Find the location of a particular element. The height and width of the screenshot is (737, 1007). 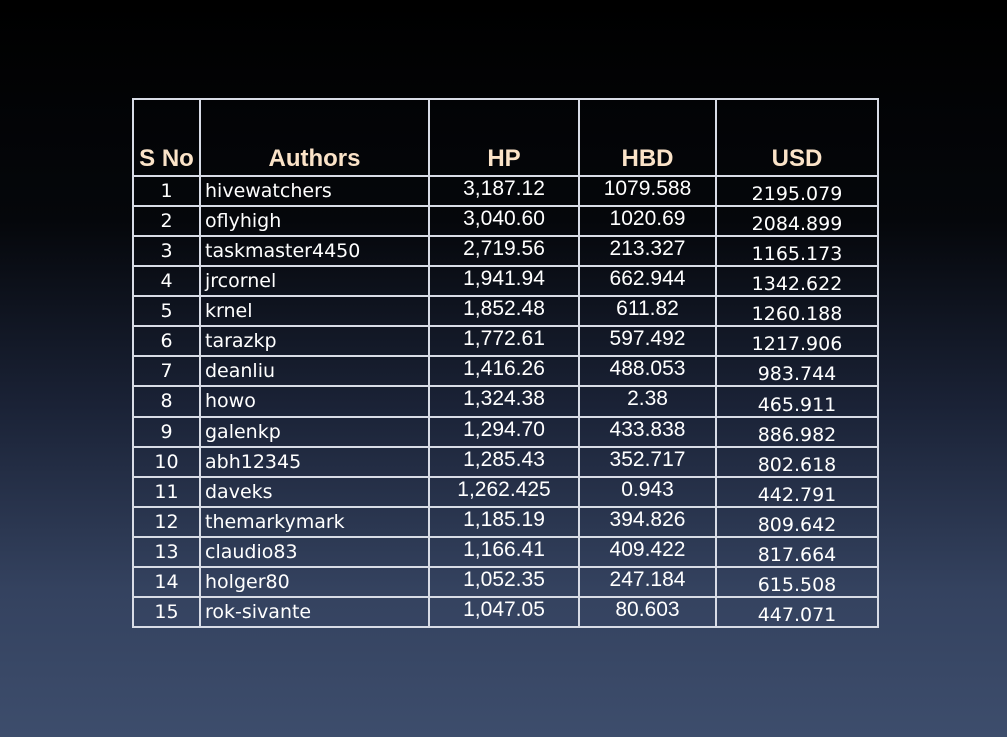

header-row: S No Authors HP HBD USD is located at coordinates (505, 137).